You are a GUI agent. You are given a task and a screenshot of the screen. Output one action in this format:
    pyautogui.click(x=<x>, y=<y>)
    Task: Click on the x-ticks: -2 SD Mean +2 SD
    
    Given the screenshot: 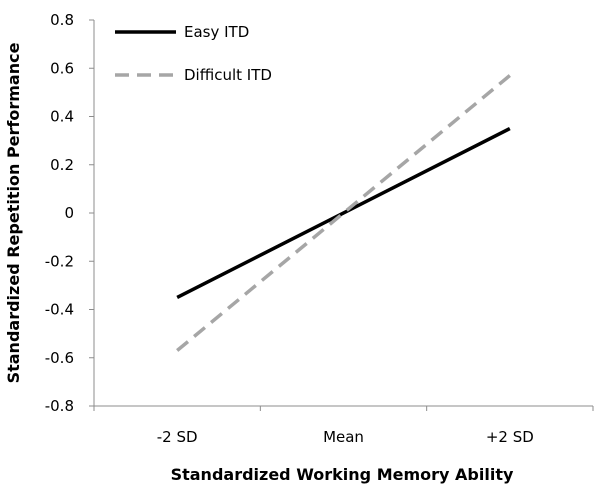 What is the action you would take?
    pyautogui.click(x=343, y=426)
    